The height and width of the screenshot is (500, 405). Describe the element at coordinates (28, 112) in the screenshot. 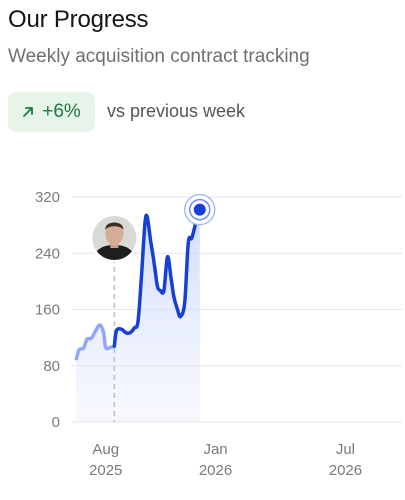

I see `arrow-up-right-icon` at that location.